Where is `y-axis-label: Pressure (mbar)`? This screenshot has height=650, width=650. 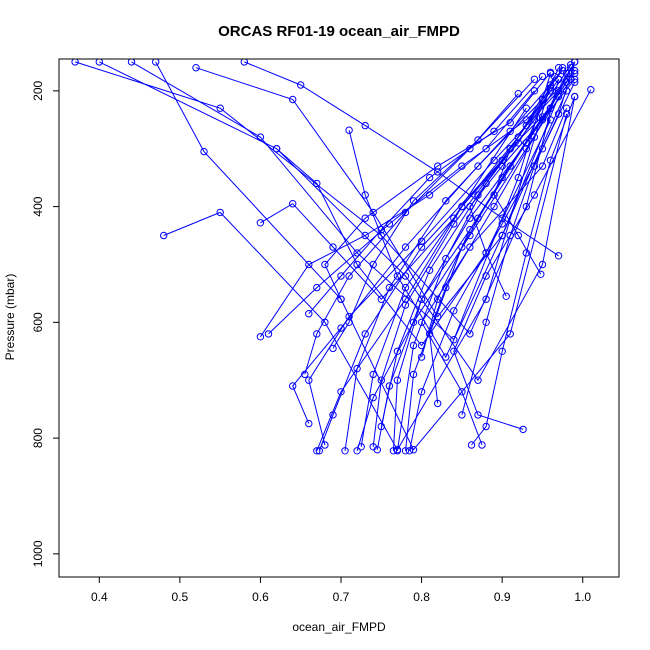
y-axis-label: Pressure (mbar) is located at coordinates (10, 317).